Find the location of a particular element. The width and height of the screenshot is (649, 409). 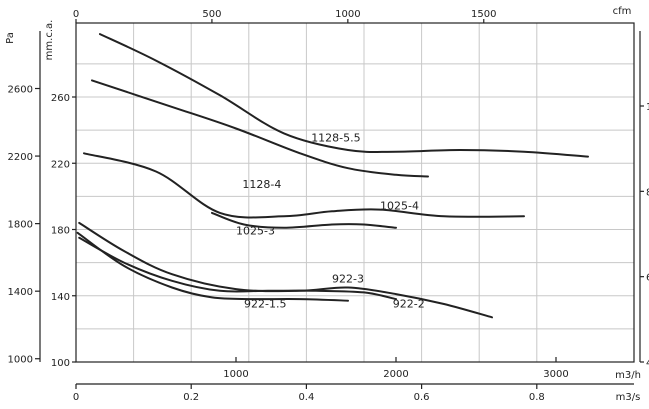

tick-label-right: 4 is located at coordinates (647, 363).